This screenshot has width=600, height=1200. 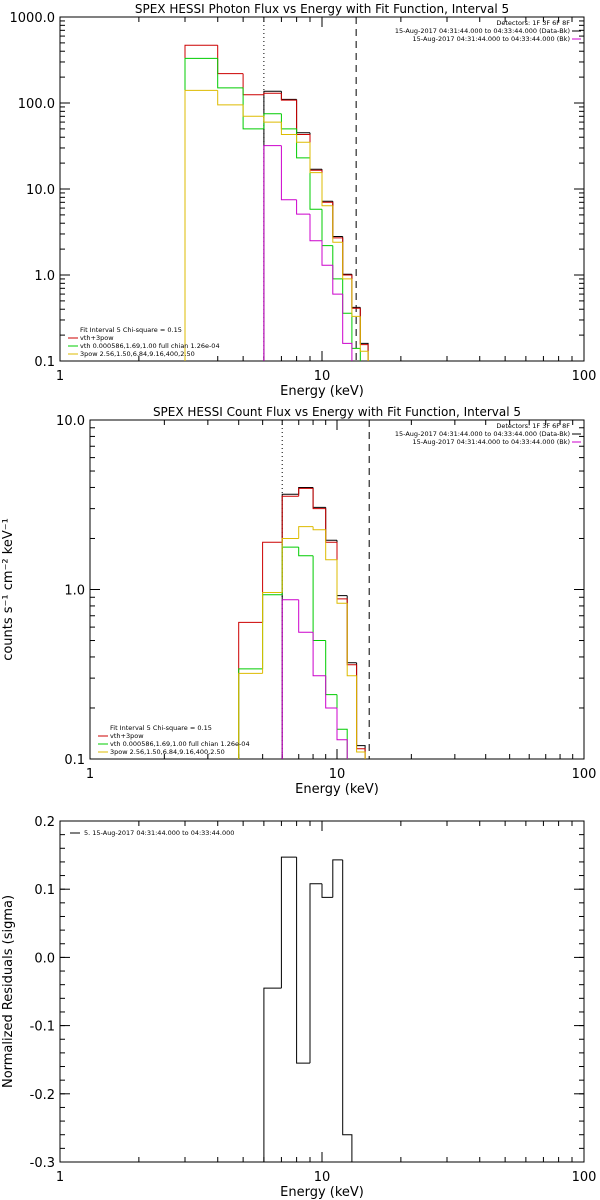 What do you see at coordinates (533, 23) in the screenshot?
I see `info-legend-text: Detectors: 1F 3F 6F 8F` at bounding box center [533, 23].